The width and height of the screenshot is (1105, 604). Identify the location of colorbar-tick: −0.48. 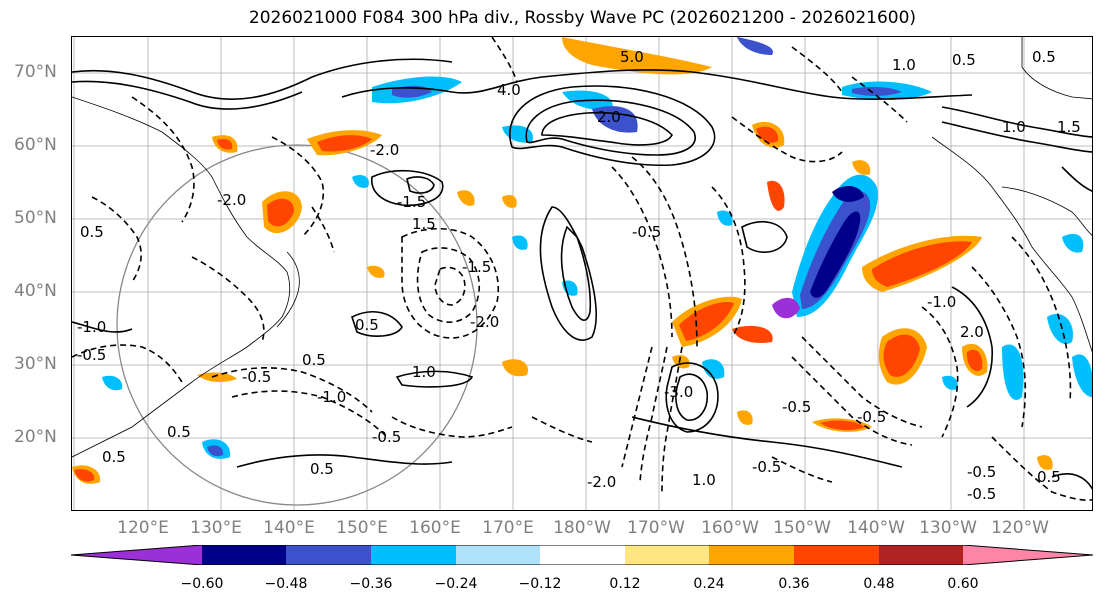
(286, 584).